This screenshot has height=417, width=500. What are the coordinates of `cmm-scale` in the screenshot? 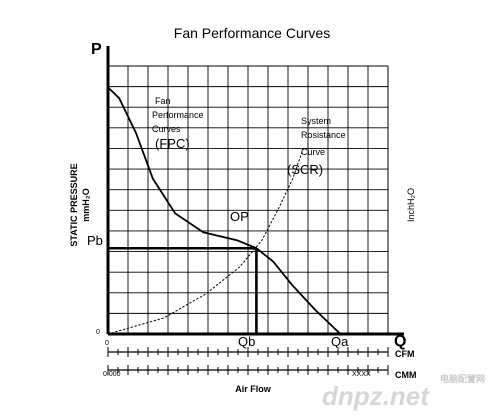 It's located at (248, 370).